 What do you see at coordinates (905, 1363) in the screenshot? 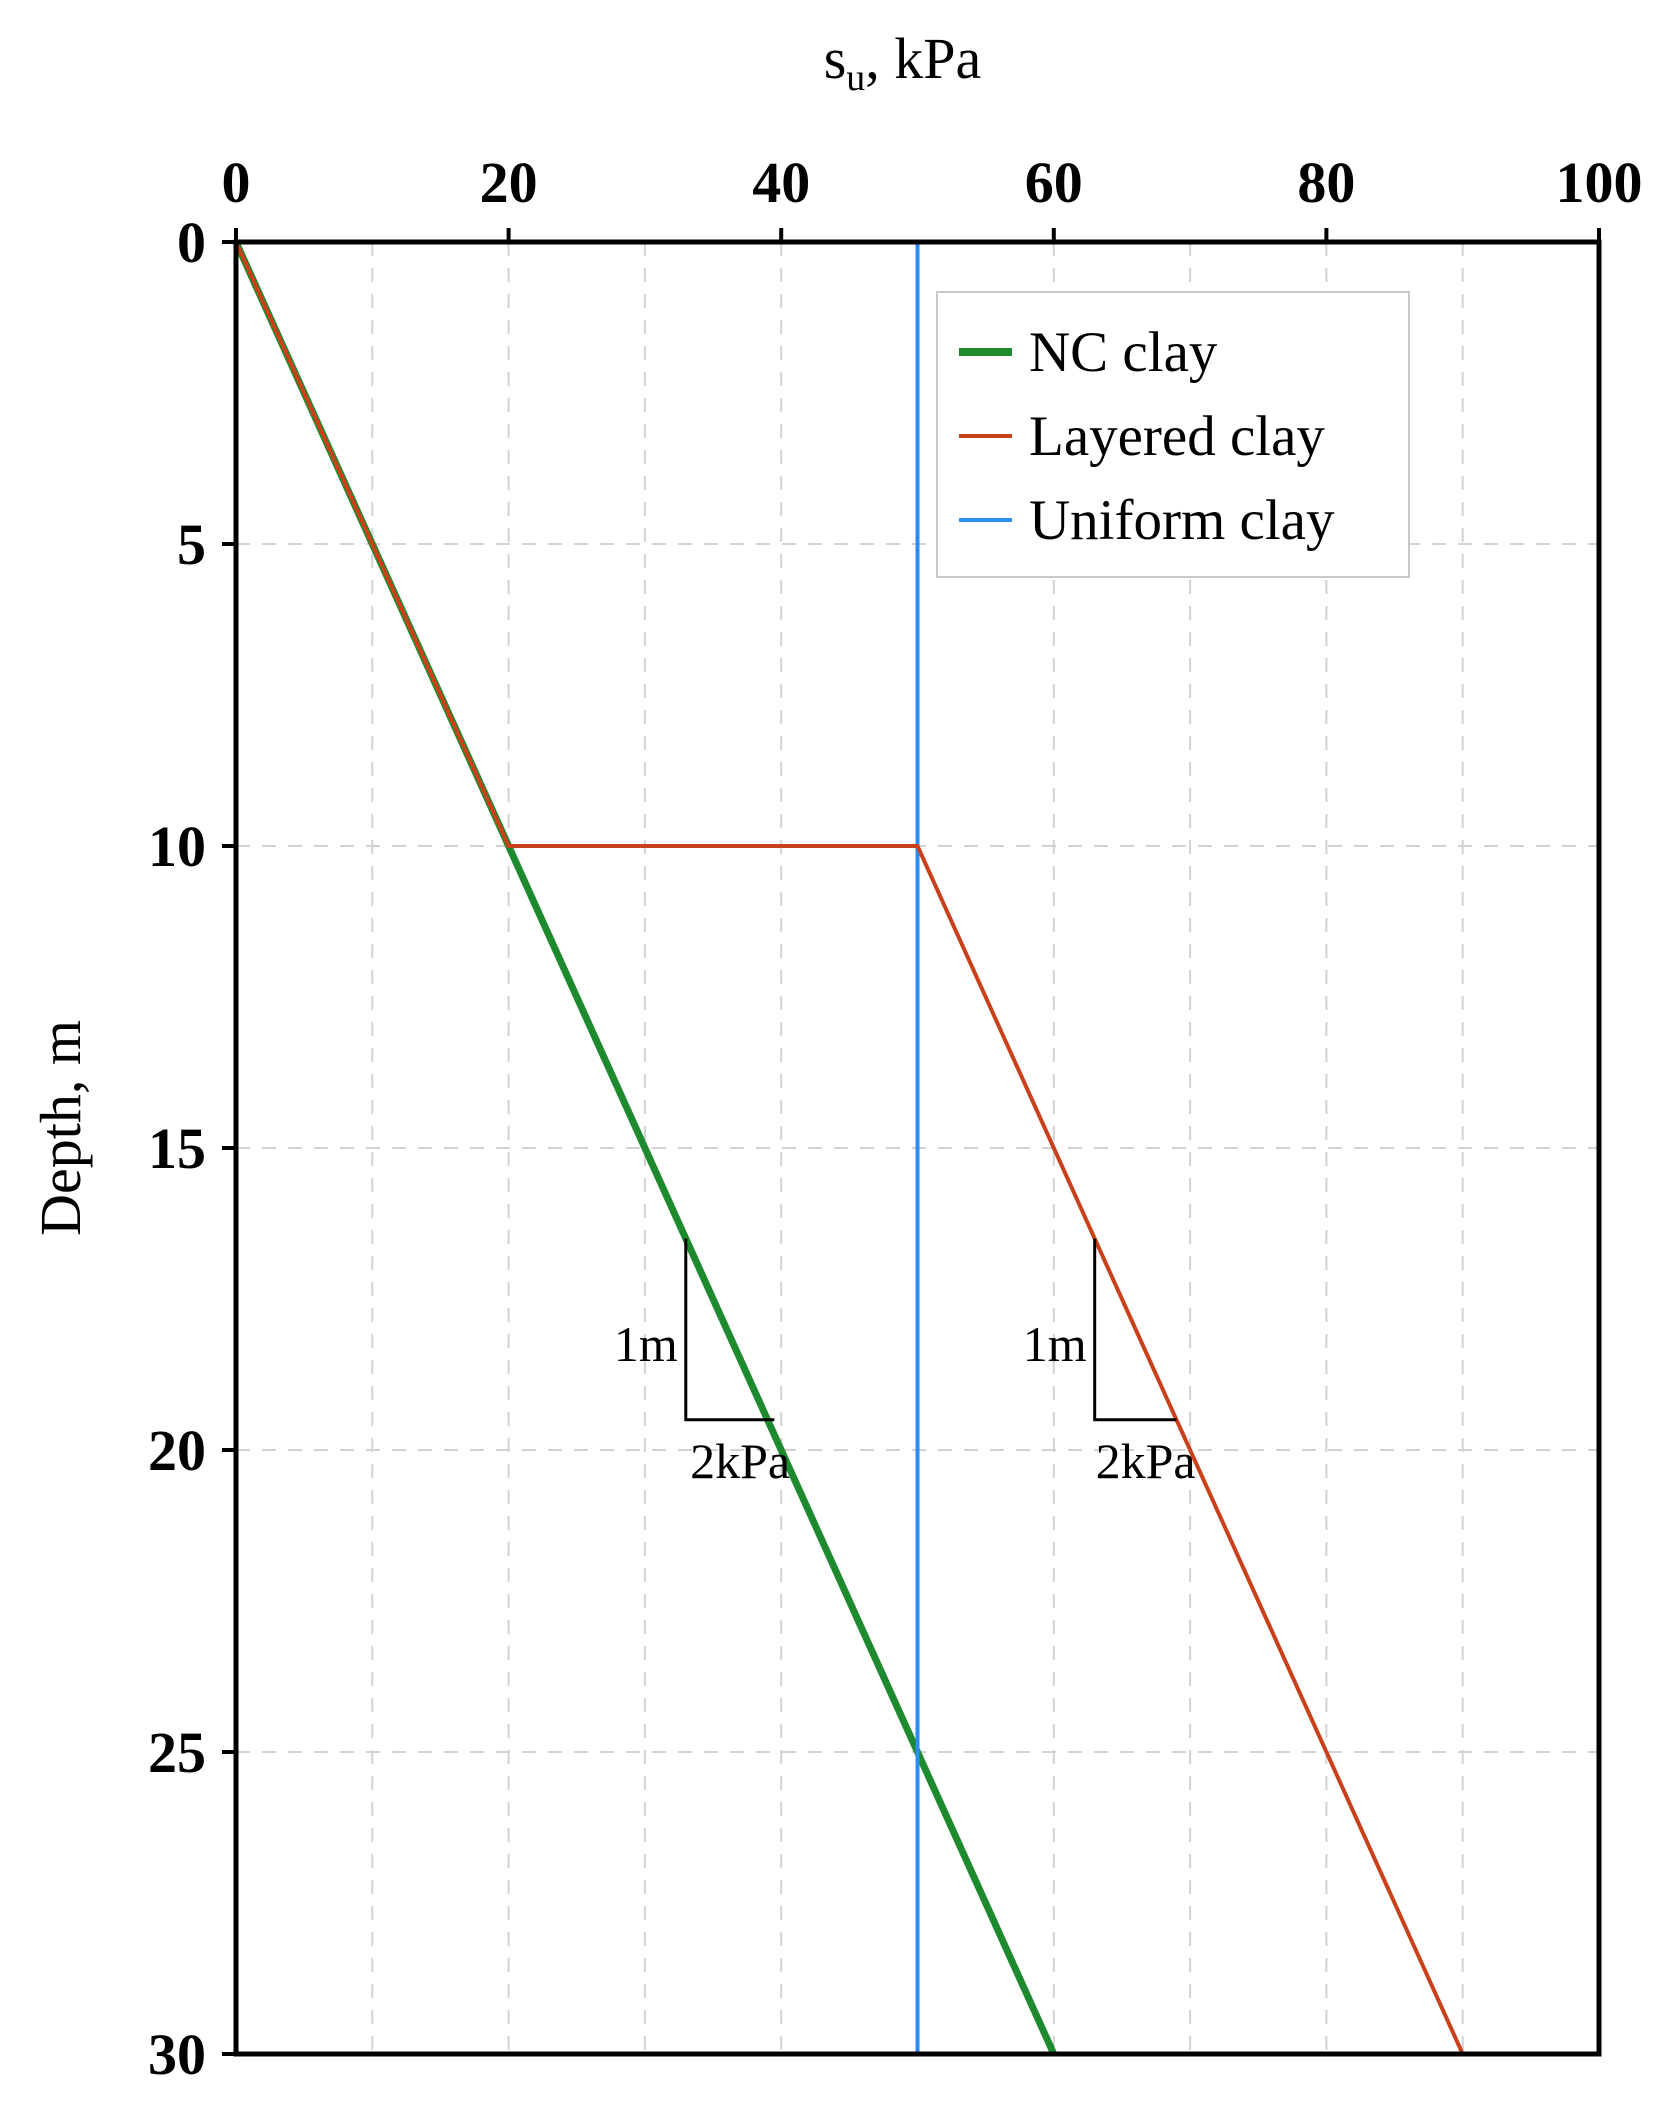
I see `annotations-layer: 1m 2kPa 1m 2kPa` at bounding box center [905, 1363].